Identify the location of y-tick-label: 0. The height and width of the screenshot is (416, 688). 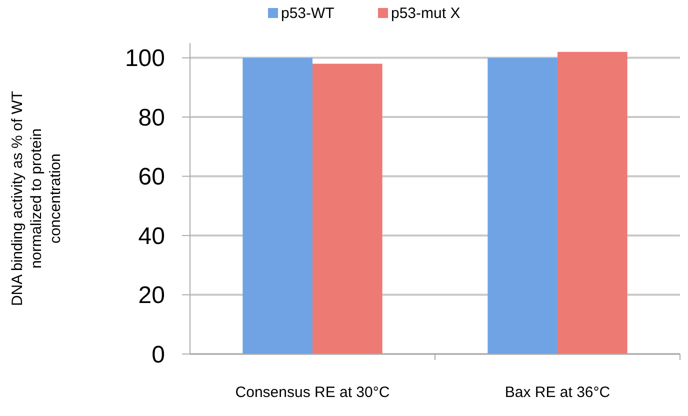
(158, 354).